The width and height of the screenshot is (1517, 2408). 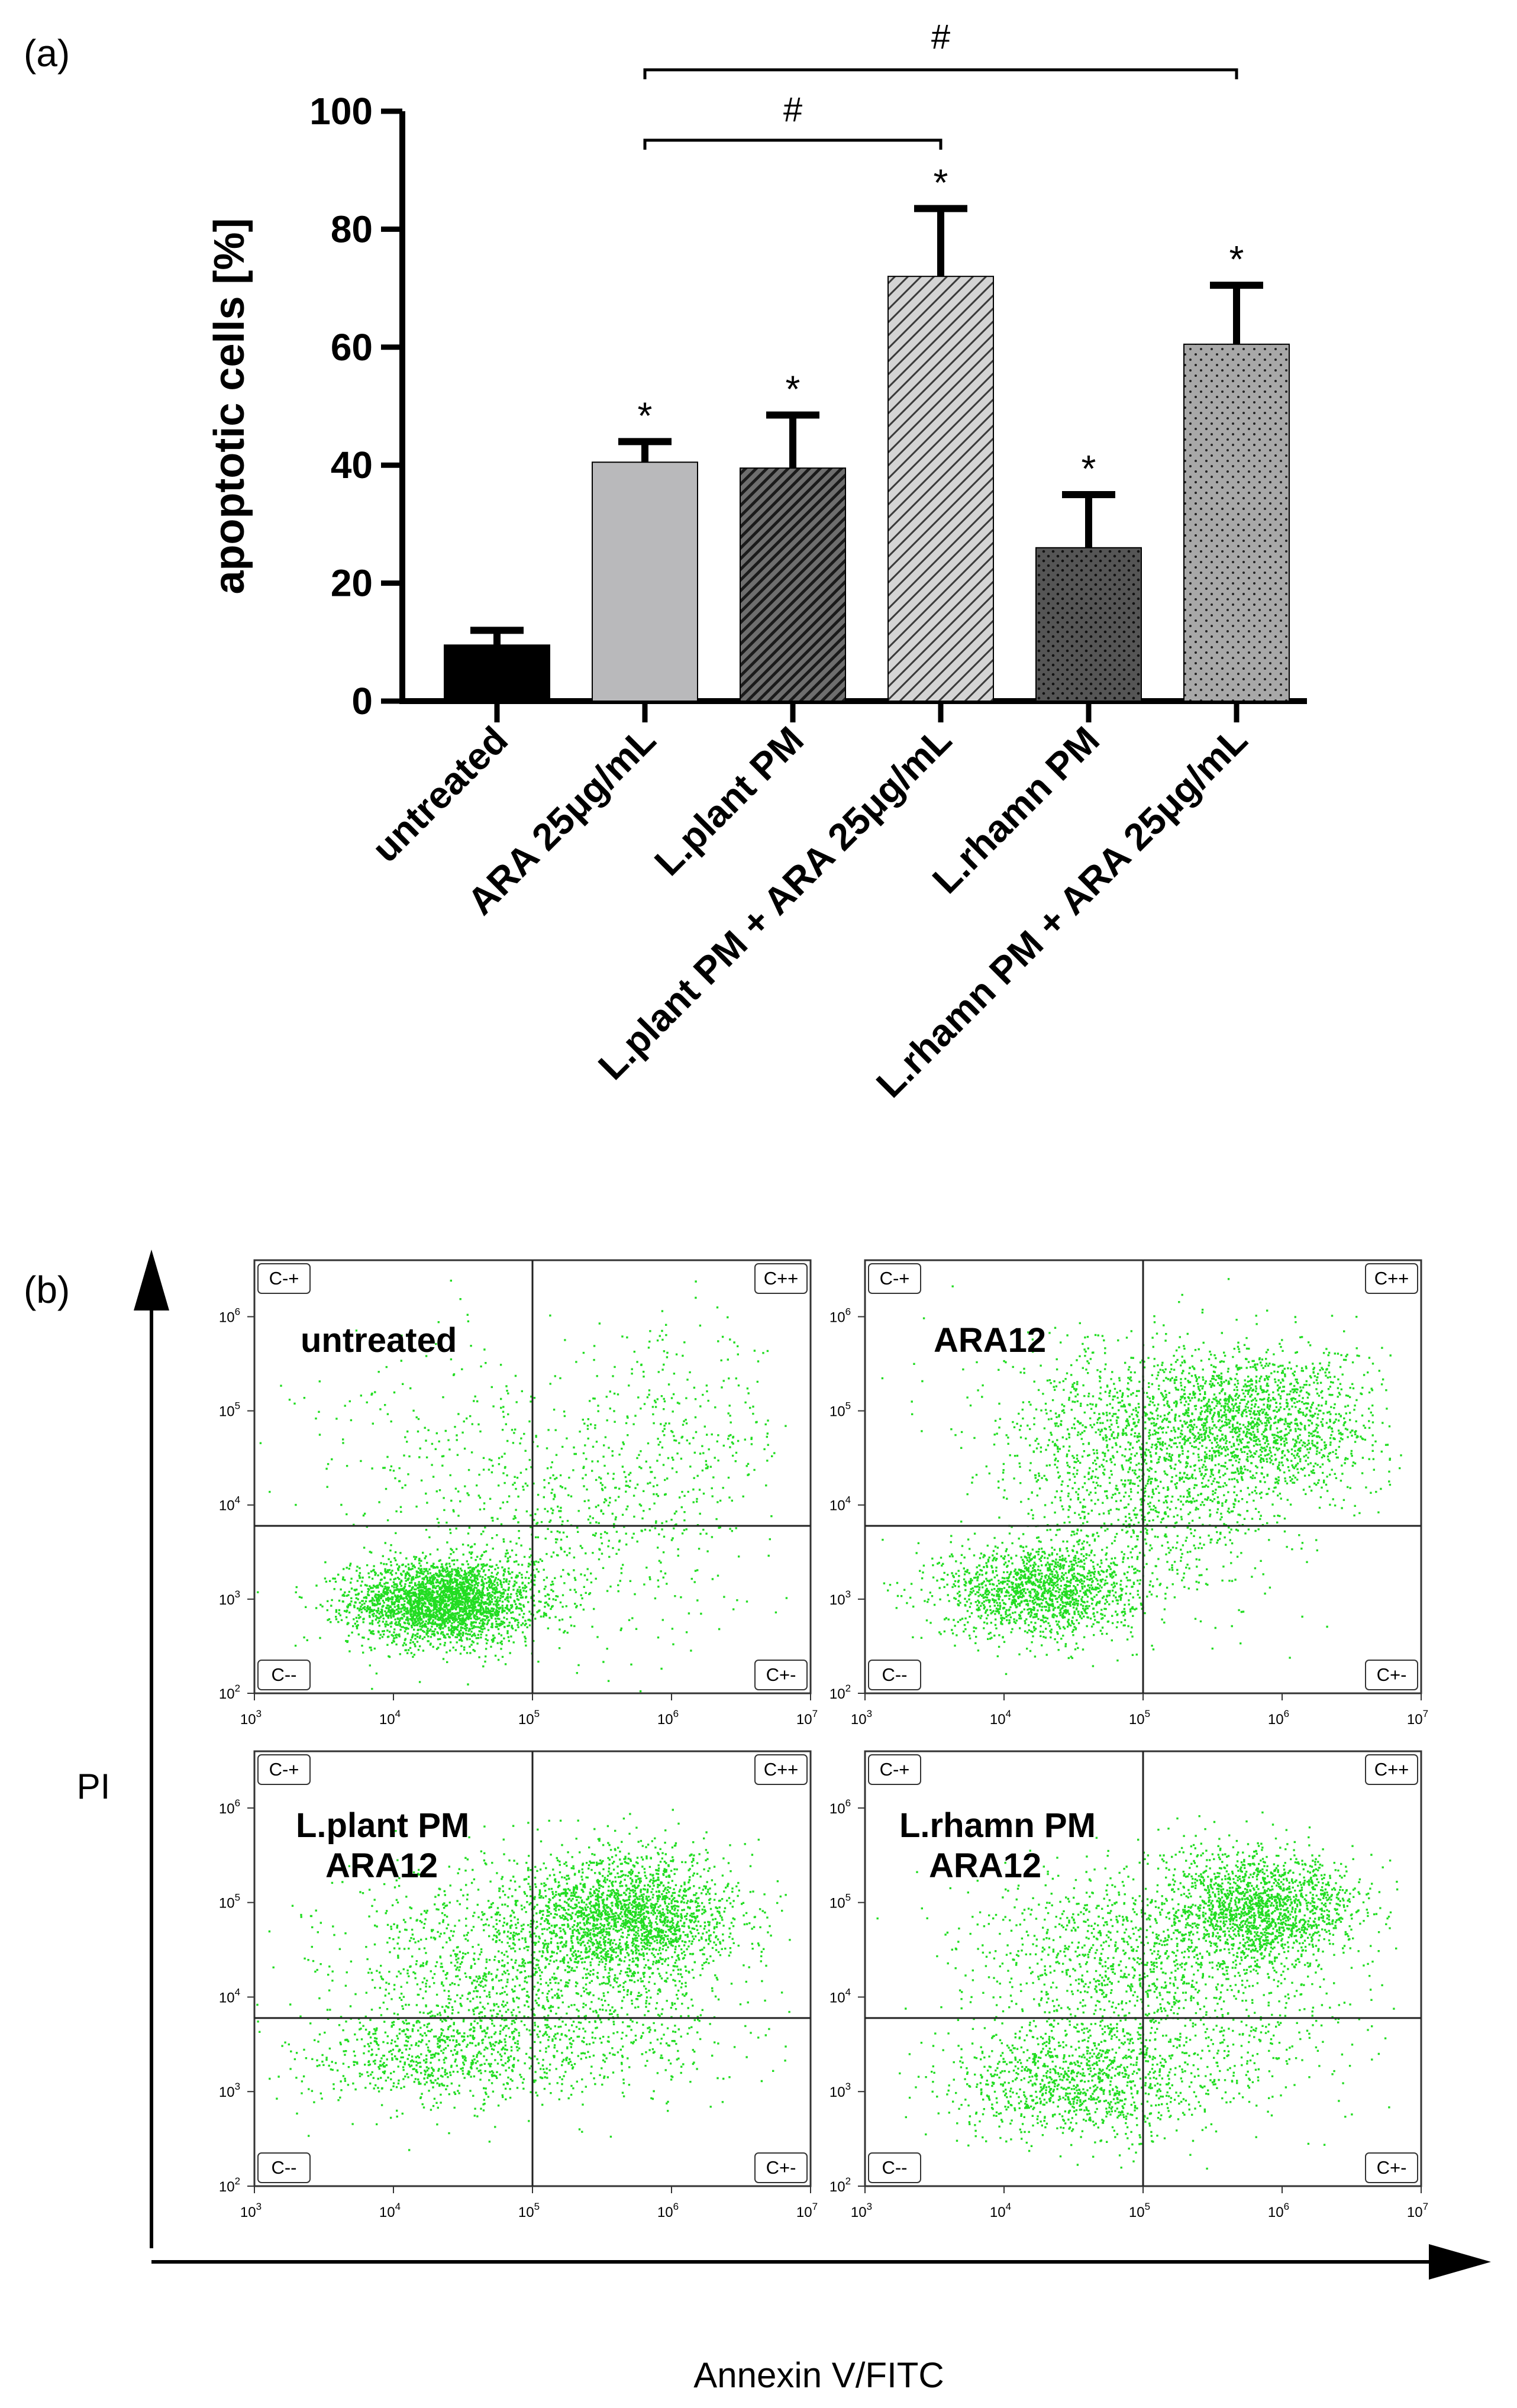 What do you see at coordinates (818, 2375) in the screenshot?
I see `annexin-axis-label: Annexin V/FITC` at bounding box center [818, 2375].